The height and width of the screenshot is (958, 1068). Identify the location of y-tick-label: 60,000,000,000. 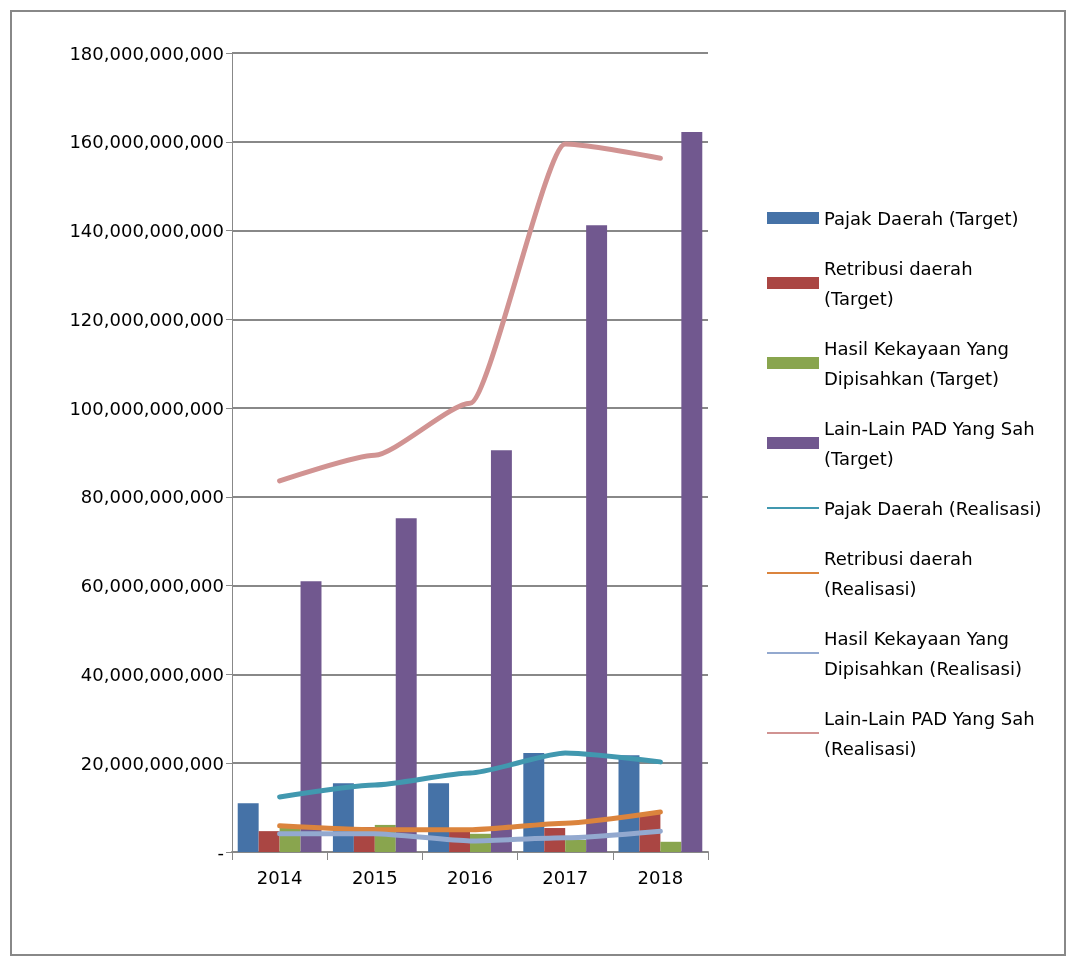
(152, 586).